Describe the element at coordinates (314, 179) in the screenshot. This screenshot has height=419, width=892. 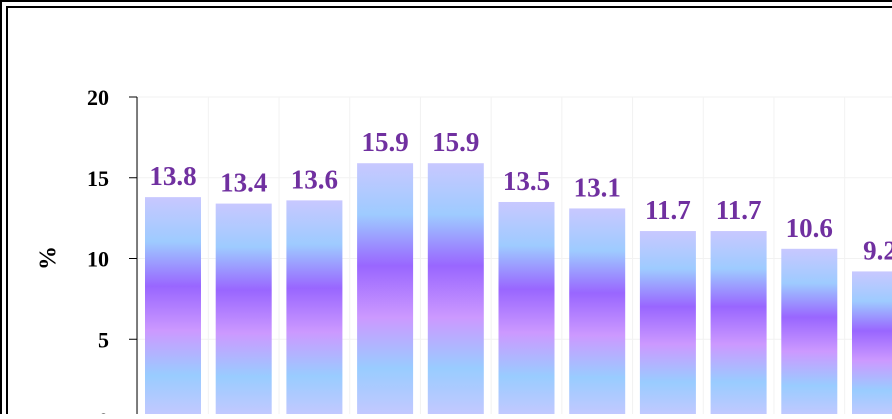
I see `data-label: 13.6` at that location.